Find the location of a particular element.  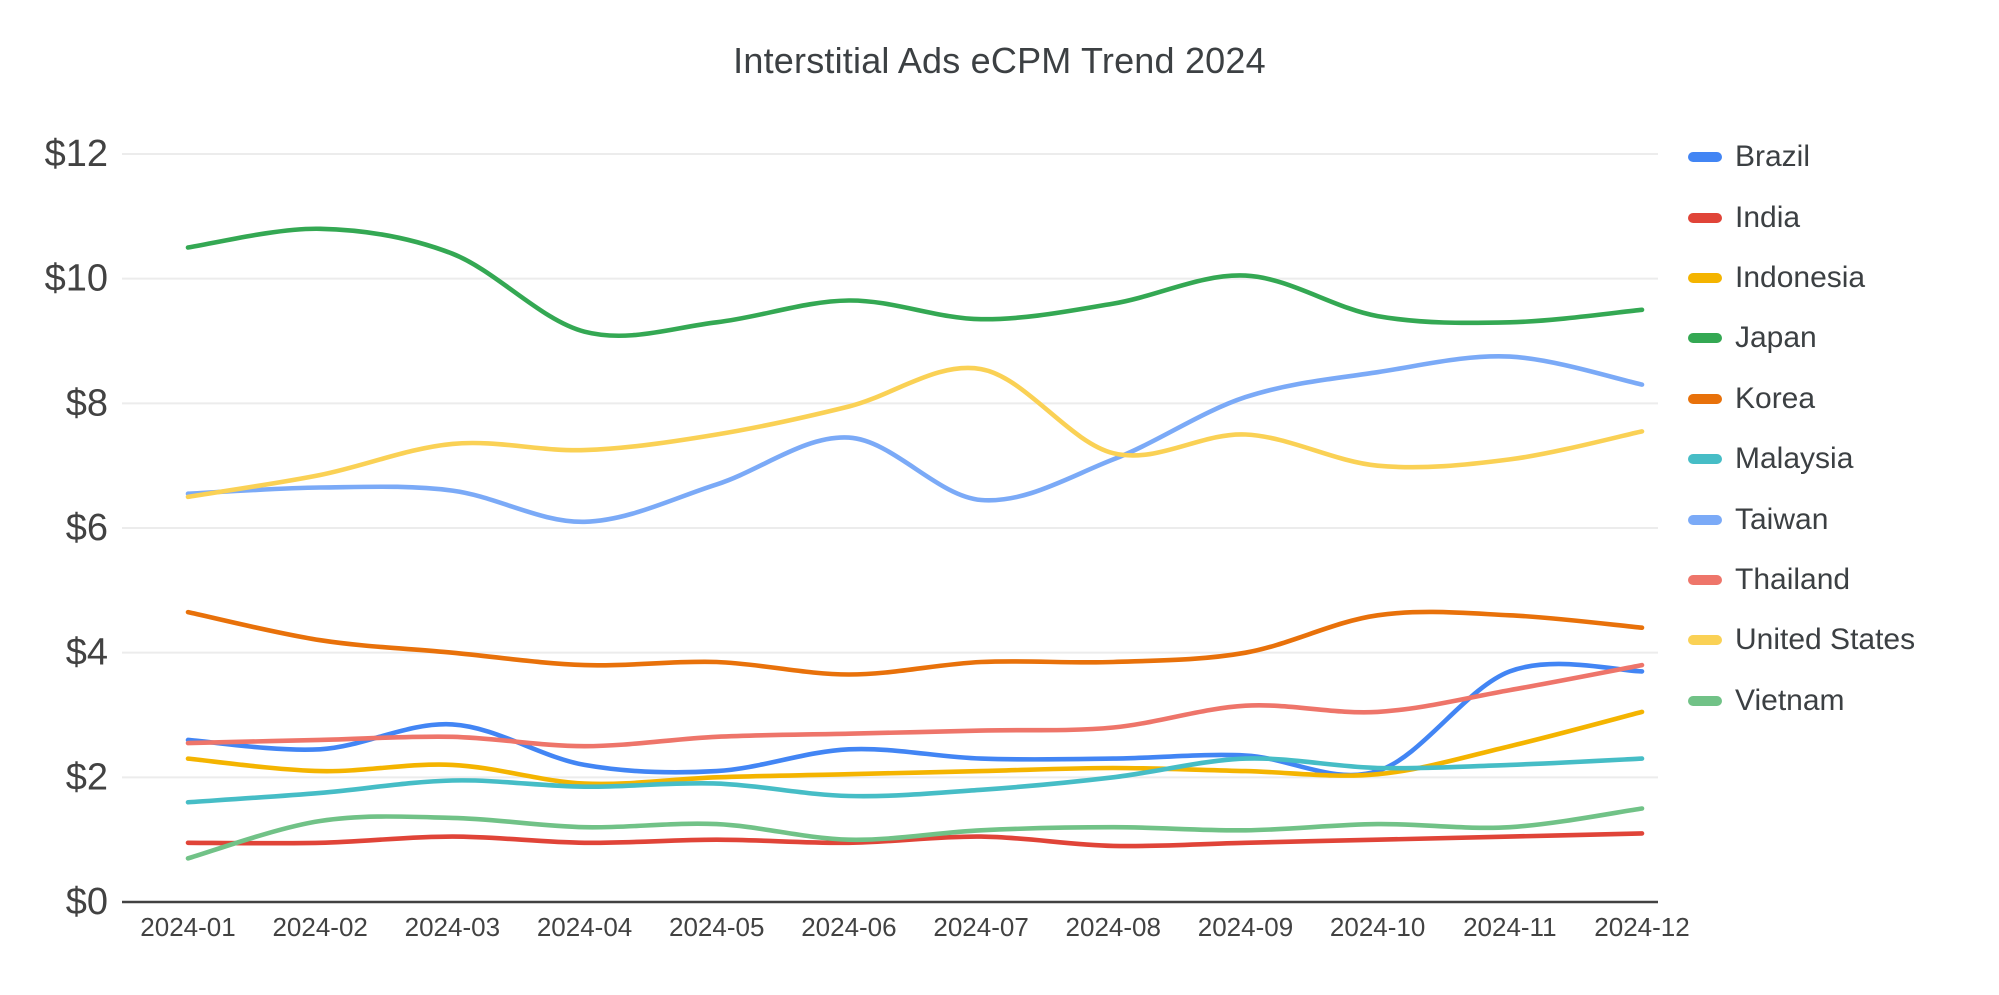

y-tick-label: $12 is located at coordinates (76, 154).